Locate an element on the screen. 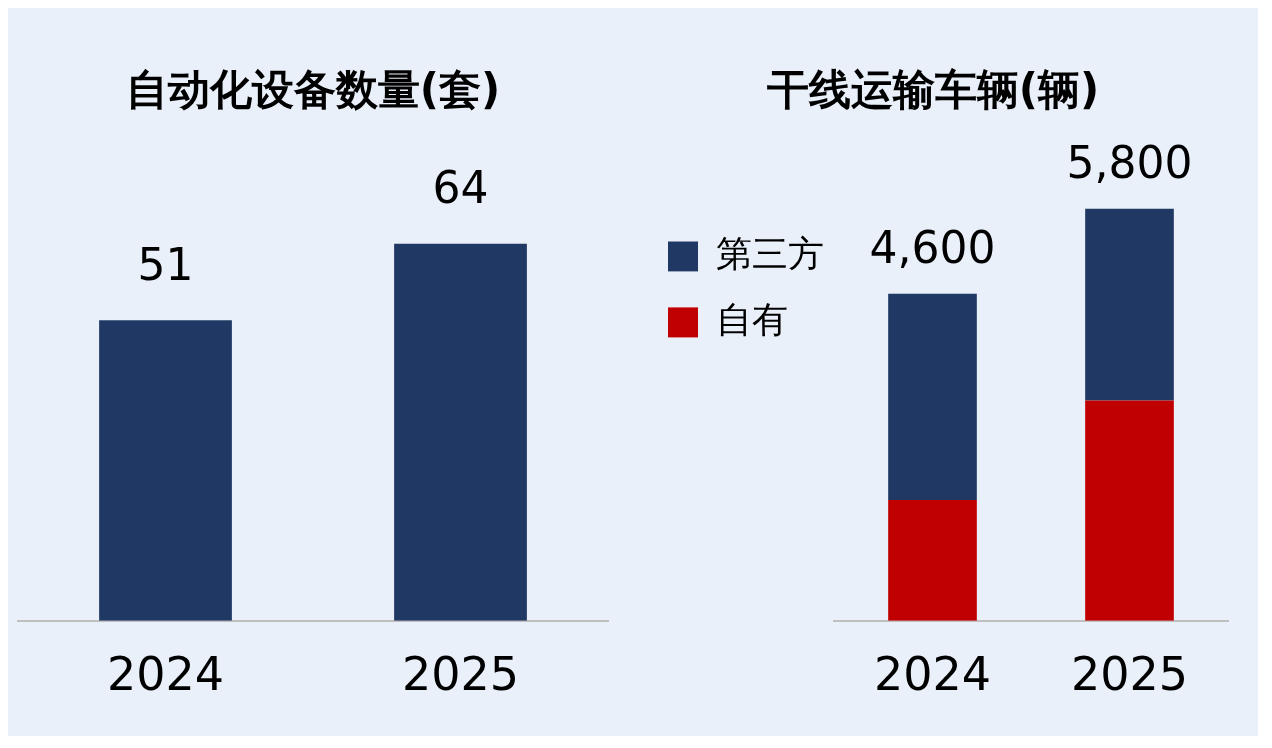  annotation: 5,800 is located at coordinates (1129, 162).